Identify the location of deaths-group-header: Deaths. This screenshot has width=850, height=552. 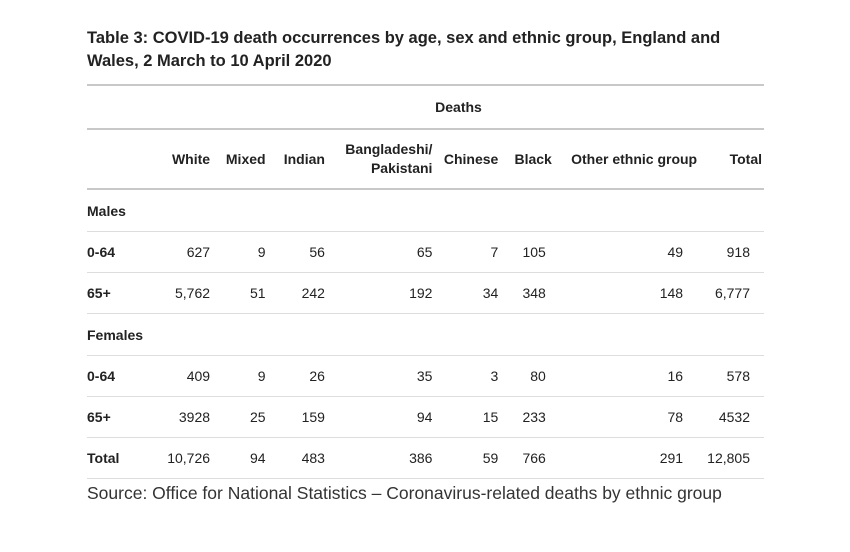
(425, 107).